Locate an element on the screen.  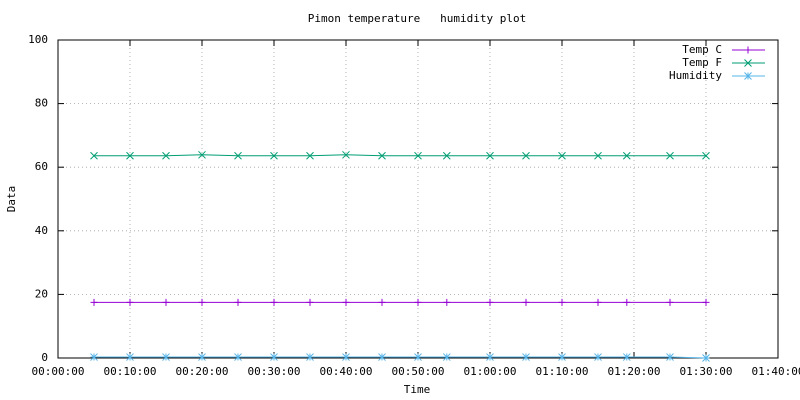
x-tick-label: 01:20:00 is located at coordinates (634, 371).